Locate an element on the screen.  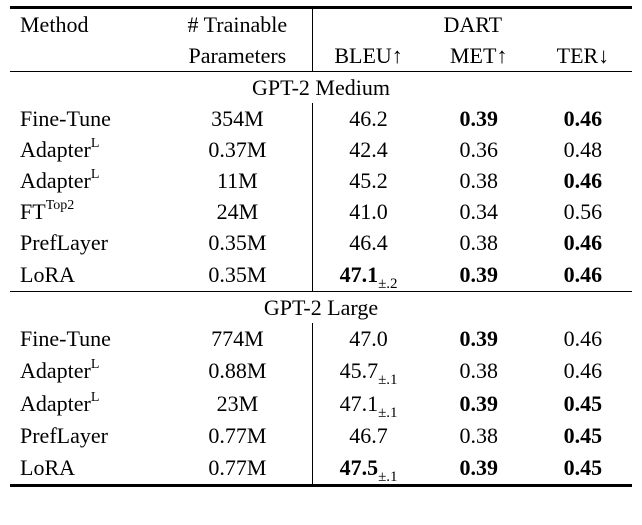
method-header: Method is located at coordinates (54, 24).